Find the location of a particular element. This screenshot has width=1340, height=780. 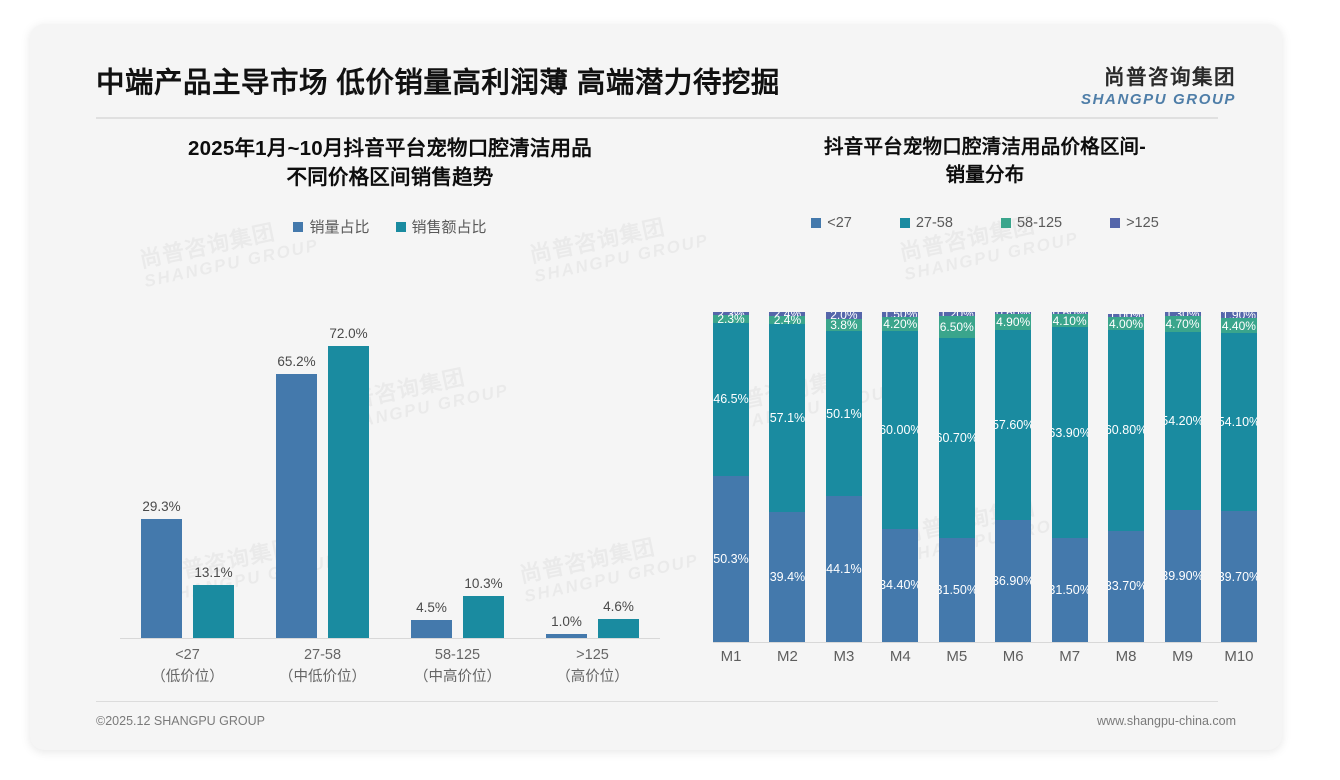

stack-segment: 54.10% is located at coordinates (1238, 422).